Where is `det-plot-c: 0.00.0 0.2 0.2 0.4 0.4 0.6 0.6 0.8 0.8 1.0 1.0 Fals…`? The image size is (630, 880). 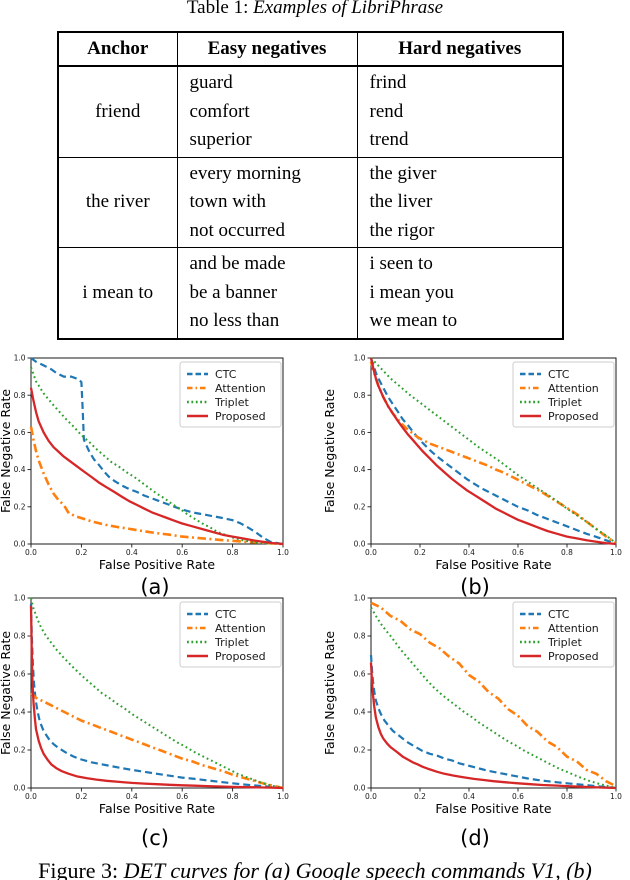 det-plot-c: 0.00.0 0.2 0.2 0.4 0.4 0.6 0.6 0.8 0.8 1.0 1.0 Fals… is located at coordinates (144, 722).